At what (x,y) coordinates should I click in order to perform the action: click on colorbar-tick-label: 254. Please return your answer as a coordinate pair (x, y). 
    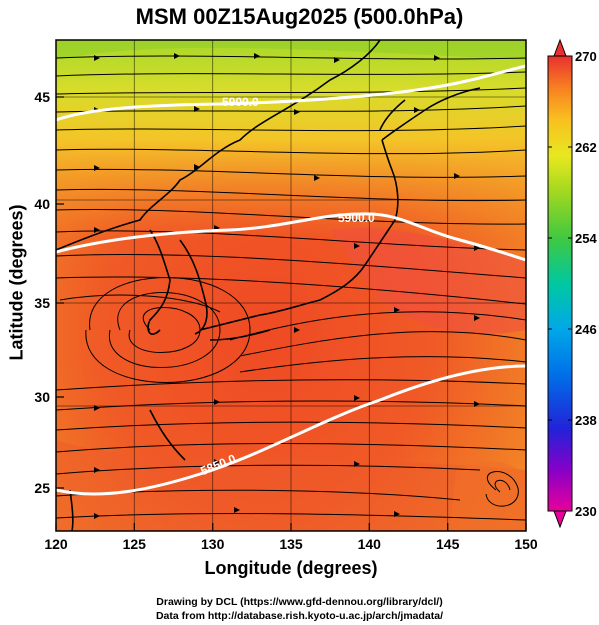
    Looking at the image, I should click on (586, 238).